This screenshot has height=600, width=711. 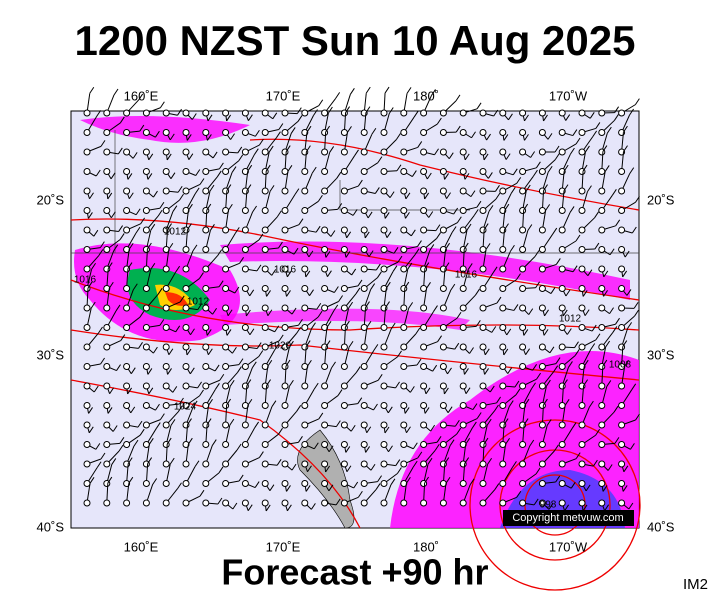 What do you see at coordinates (285, 270) in the screenshot?
I see `isobar-label: 1016` at bounding box center [285, 270].